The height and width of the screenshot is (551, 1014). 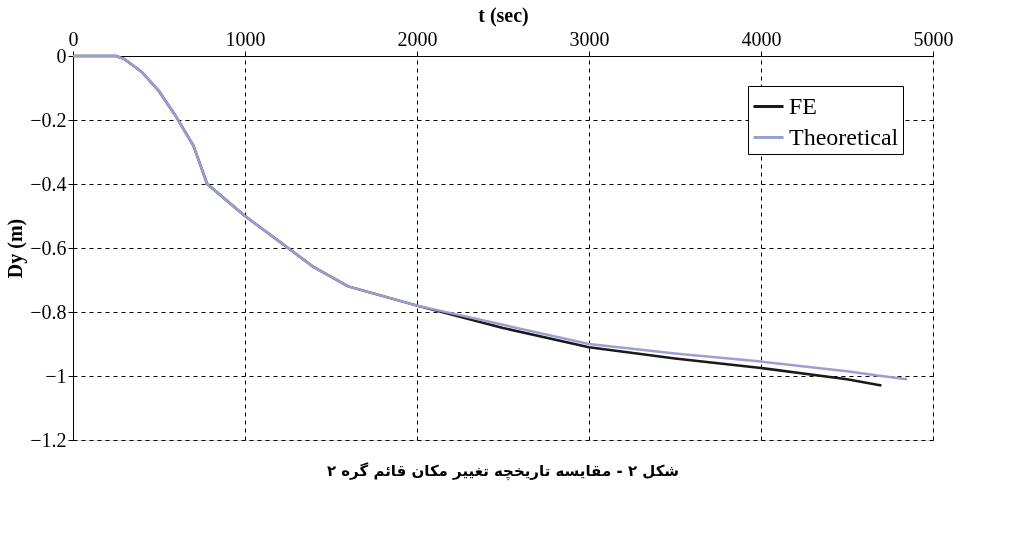 What do you see at coordinates (48, 439) in the screenshot?
I see `y-tick-label: −1.2` at bounding box center [48, 439].